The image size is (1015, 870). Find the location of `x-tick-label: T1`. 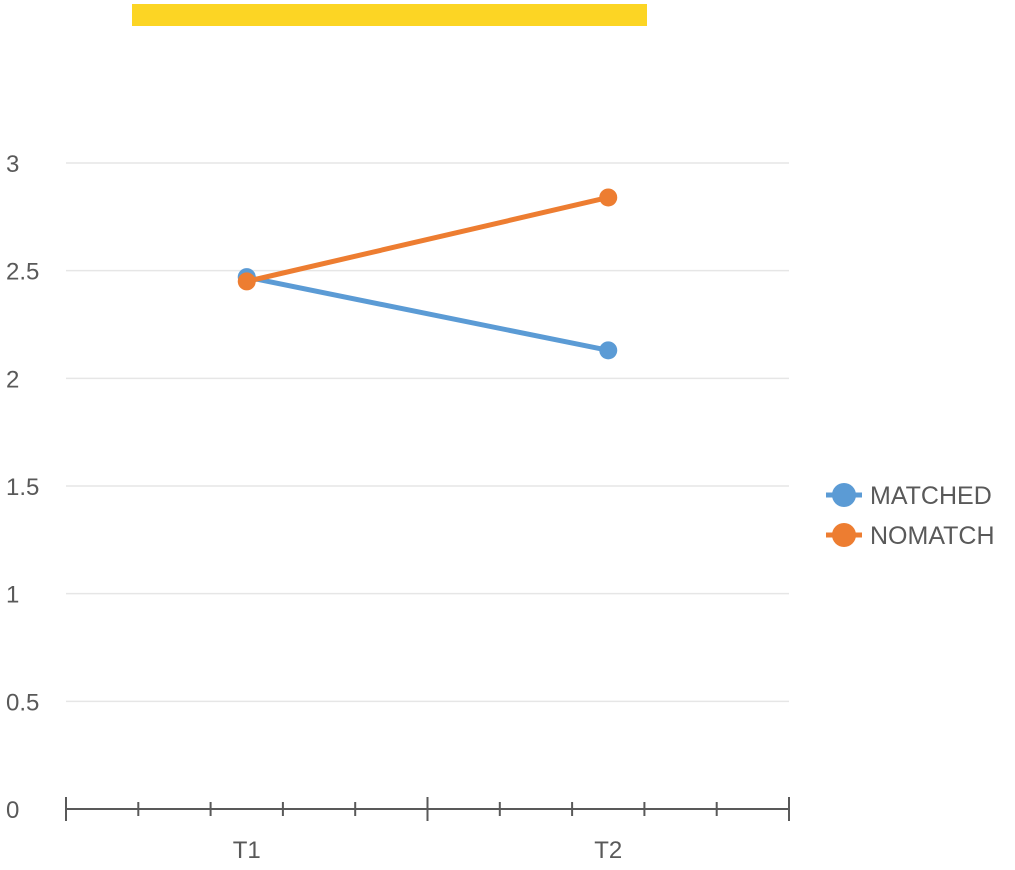

x-tick-label: T1 is located at coordinates (247, 850).